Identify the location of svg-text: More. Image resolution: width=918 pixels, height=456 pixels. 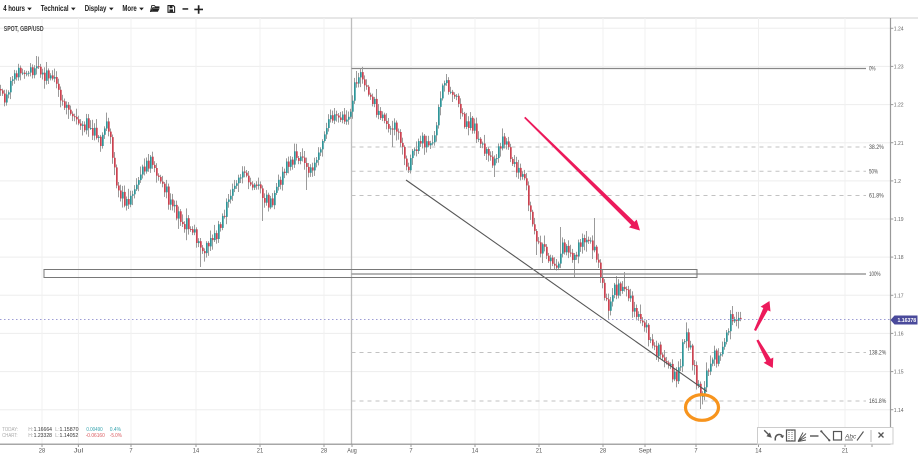
(129, 8).